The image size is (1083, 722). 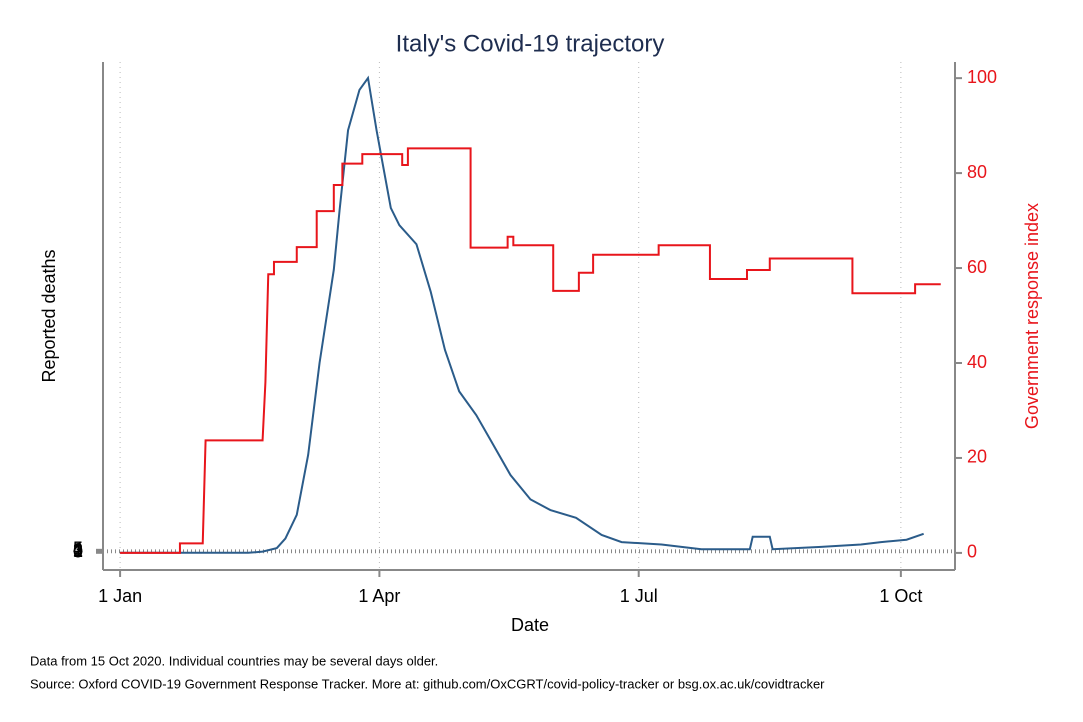 I want to click on y-tick-label: 0, so click(x=78, y=552).